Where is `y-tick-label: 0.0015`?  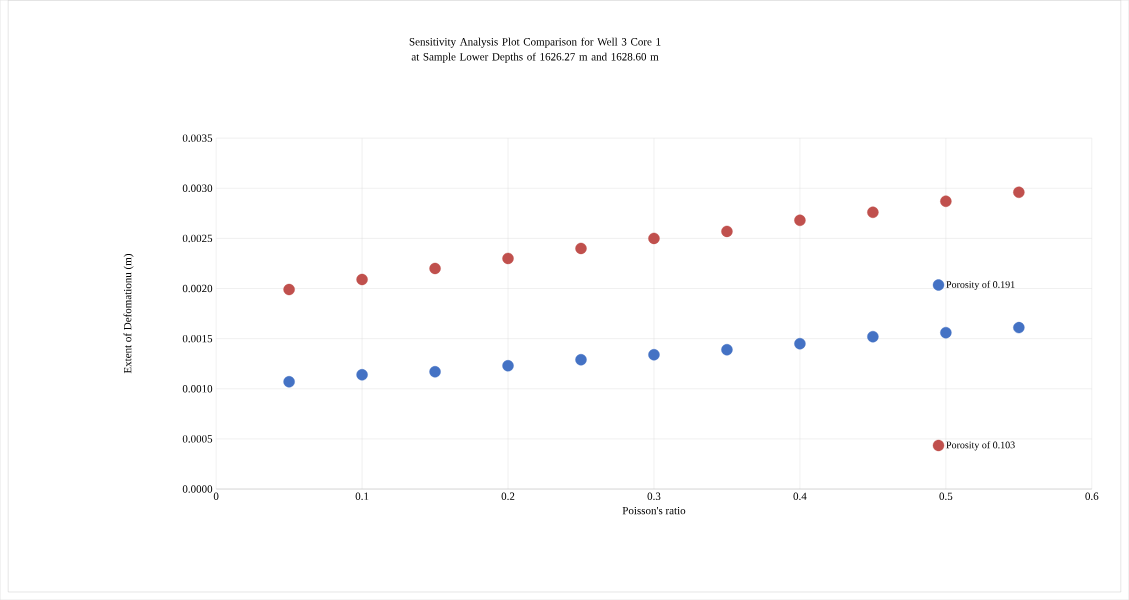 y-tick-label: 0.0015 is located at coordinates (197, 338).